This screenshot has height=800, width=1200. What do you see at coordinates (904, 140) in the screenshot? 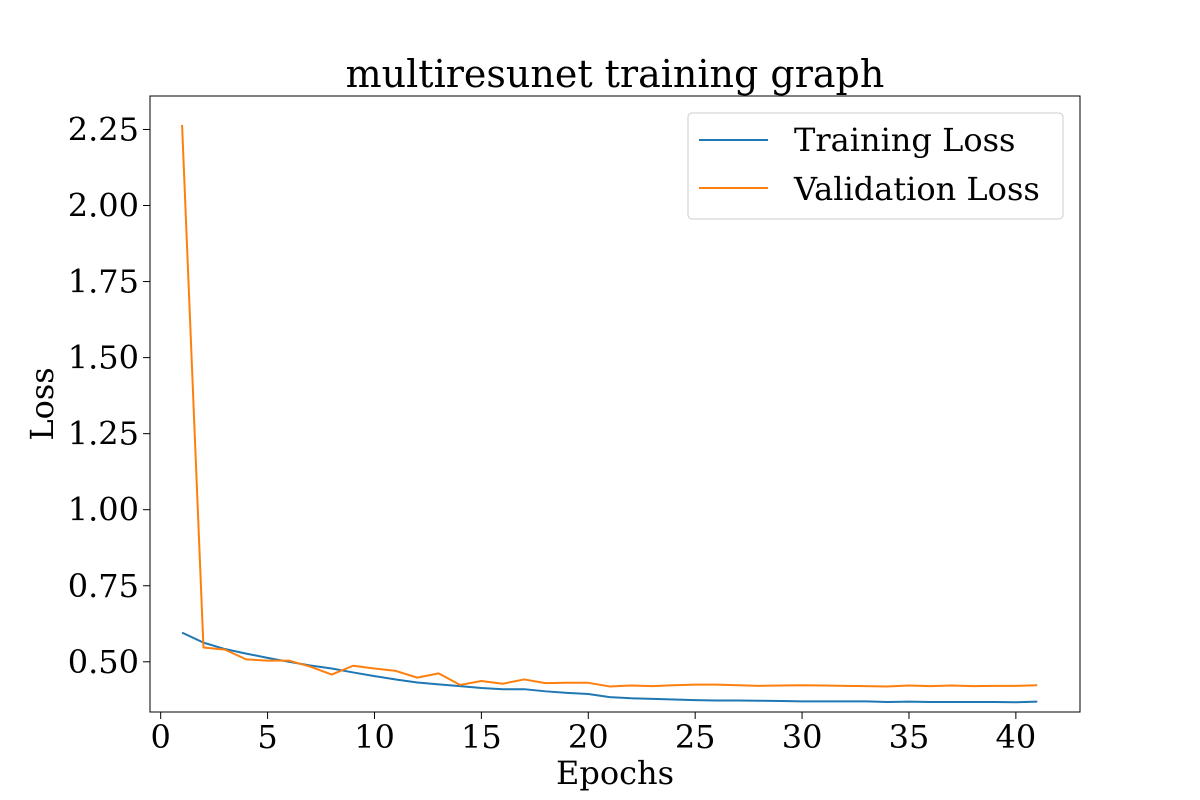
I see `legend-training-label: Training Loss` at bounding box center [904, 140].